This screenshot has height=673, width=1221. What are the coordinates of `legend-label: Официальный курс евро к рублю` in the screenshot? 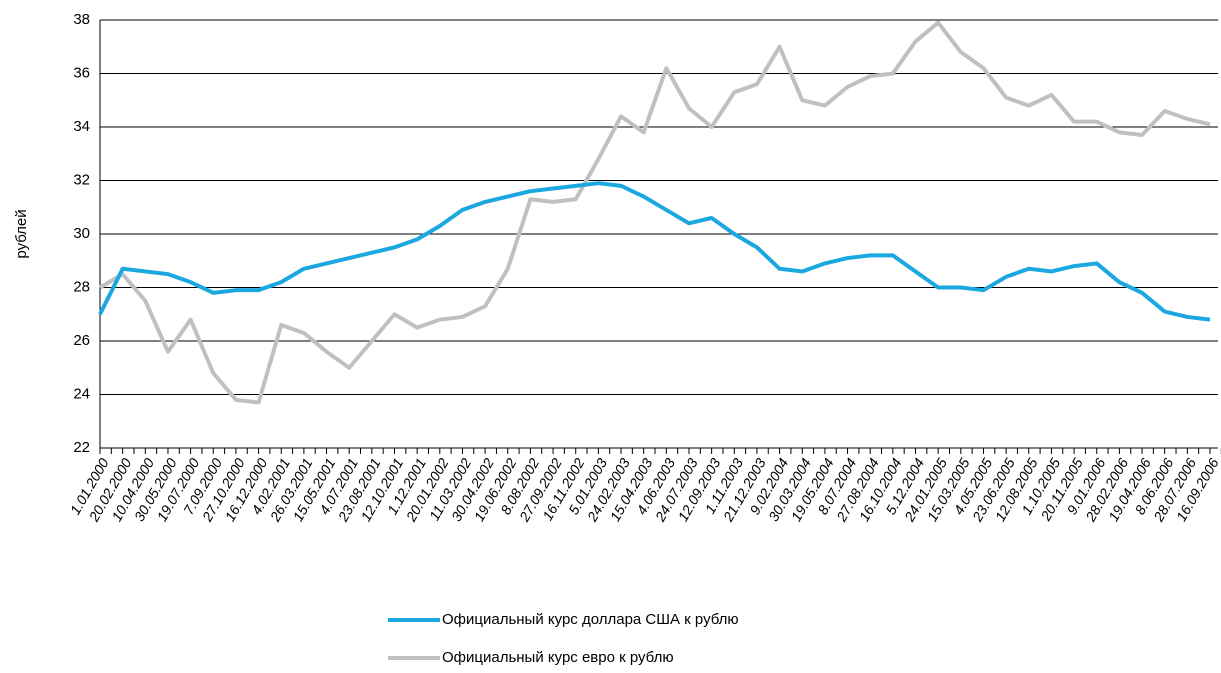 It's located at (558, 657).